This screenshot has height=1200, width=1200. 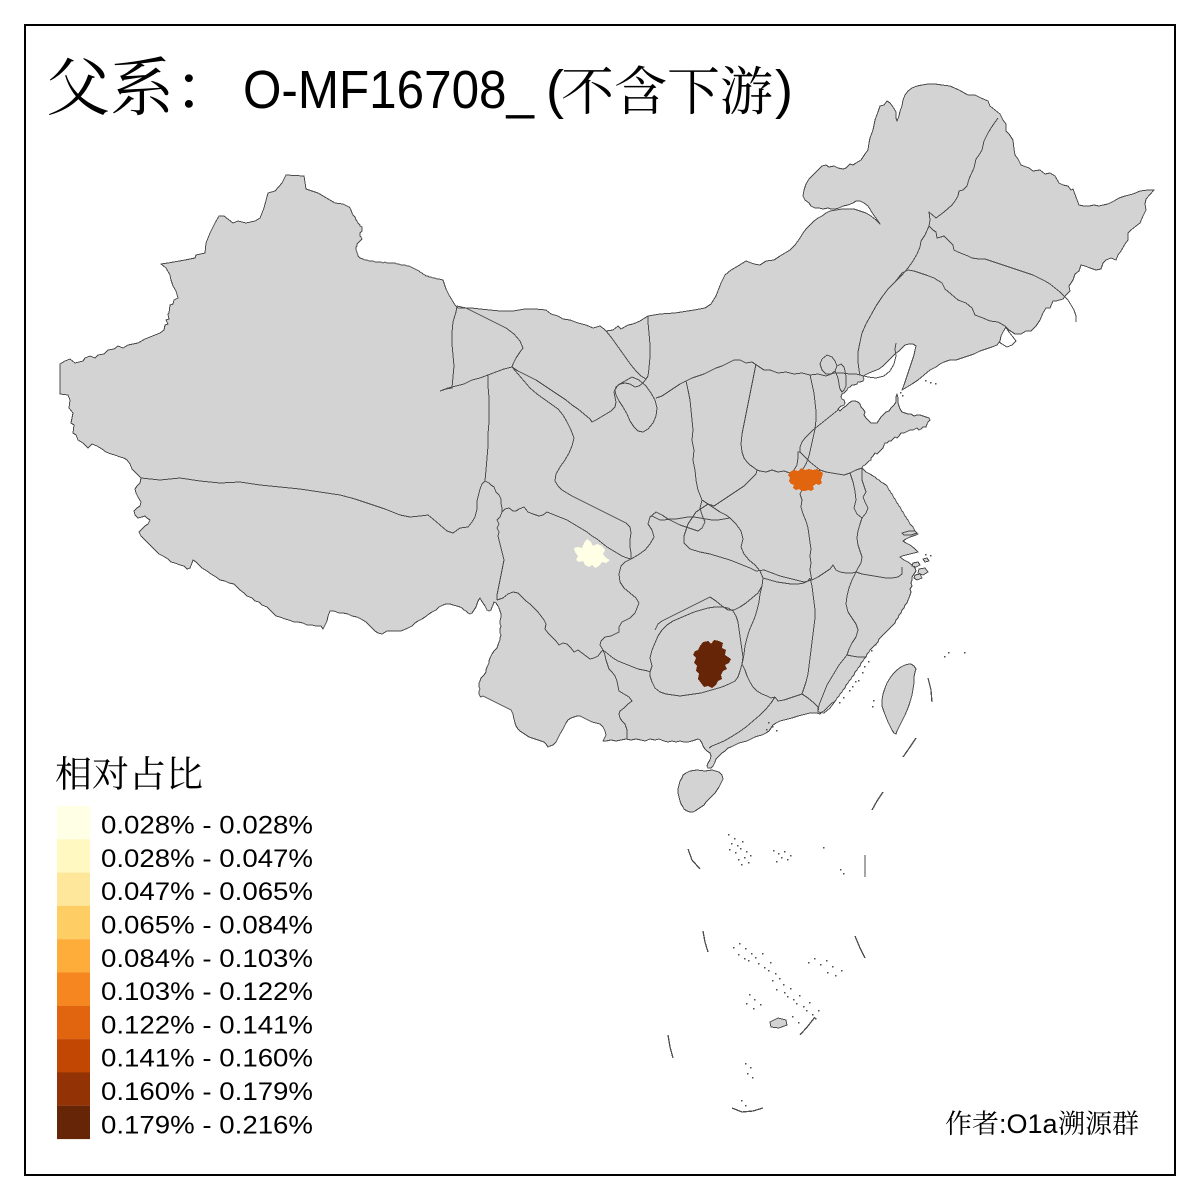 I want to click on svg-text: O-MF16708_, so click(x=389, y=90).